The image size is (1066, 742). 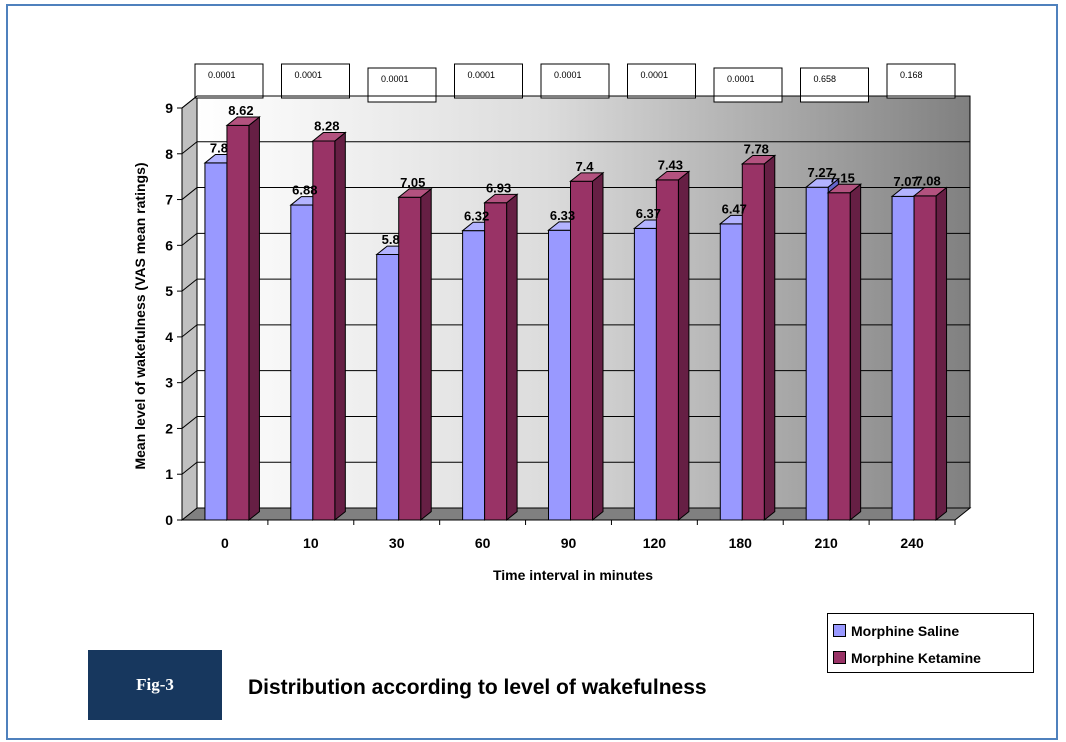 What do you see at coordinates (155, 685) in the screenshot?
I see `figure-number: Fig-3` at bounding box center [155, 685].